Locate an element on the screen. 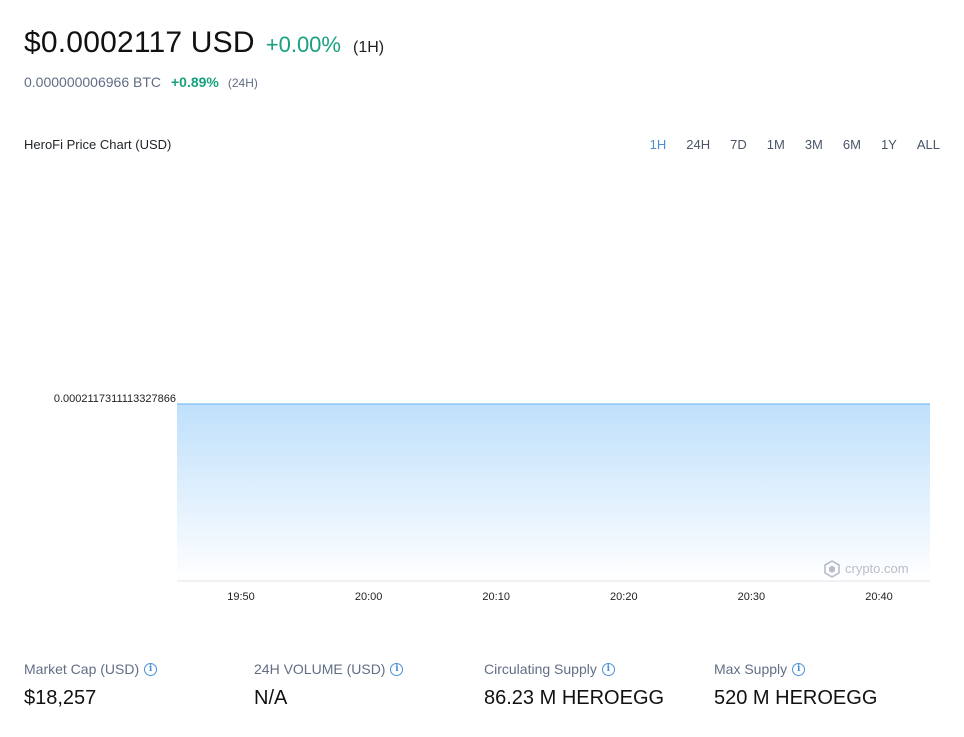 This screenshot has height=737, width=964. range-6m: 6M is located at coordinates (851, 144).